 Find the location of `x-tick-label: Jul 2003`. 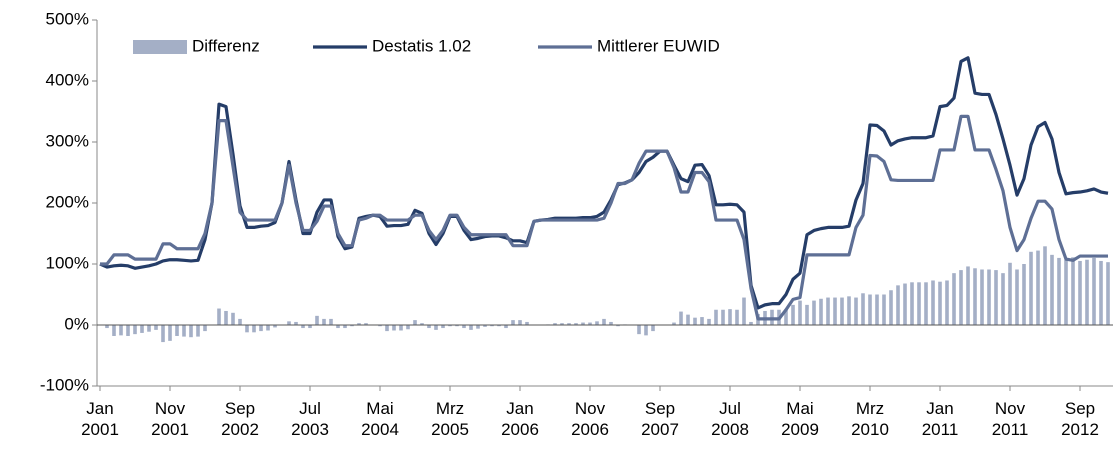

x-tick-label: Jul 2003 is located at coordinates (310, 419).